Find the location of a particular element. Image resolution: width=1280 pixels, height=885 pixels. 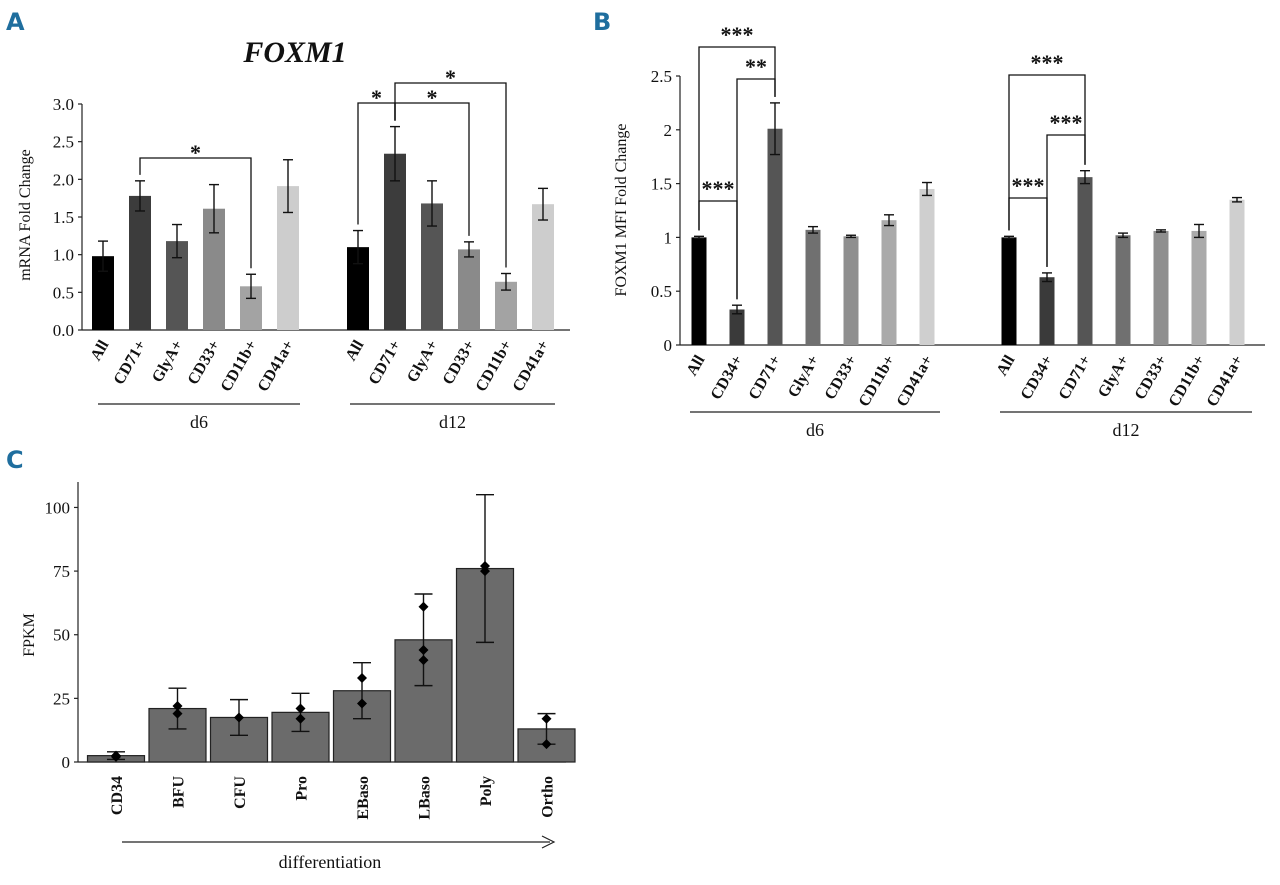

chart-a-category-label: CD33+ is located at coordinates (204, 363).